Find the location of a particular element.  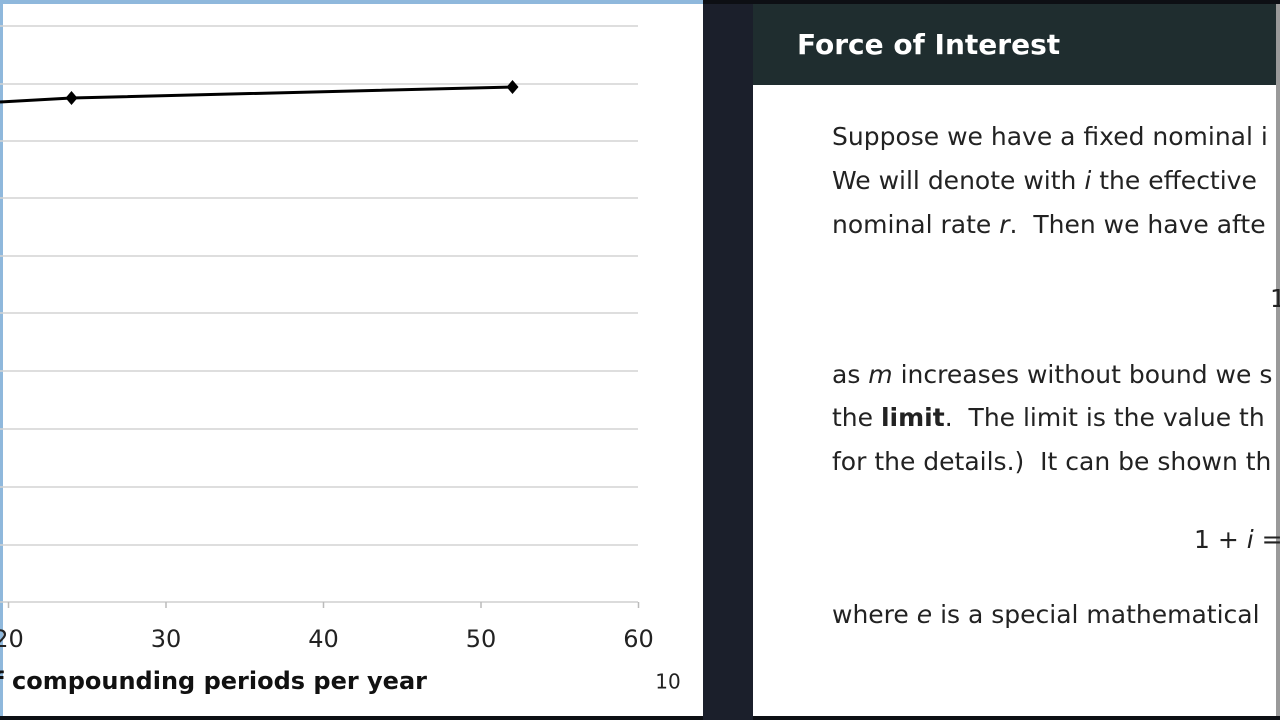

x-tick-label: 30 is located at coordinates (166, 639).